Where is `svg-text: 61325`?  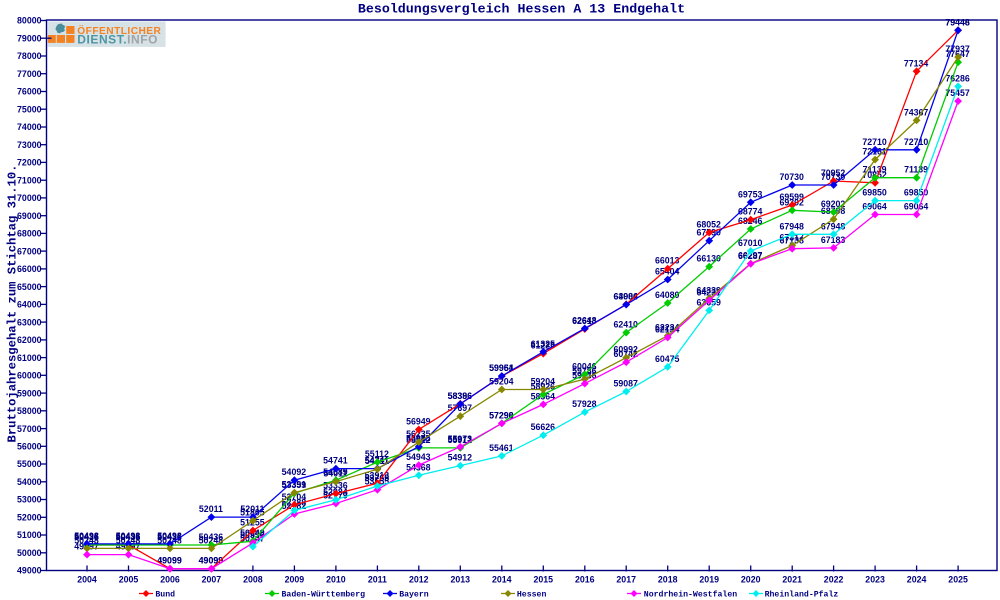 svg-text: 61325 is located at coordinates (543, 344).